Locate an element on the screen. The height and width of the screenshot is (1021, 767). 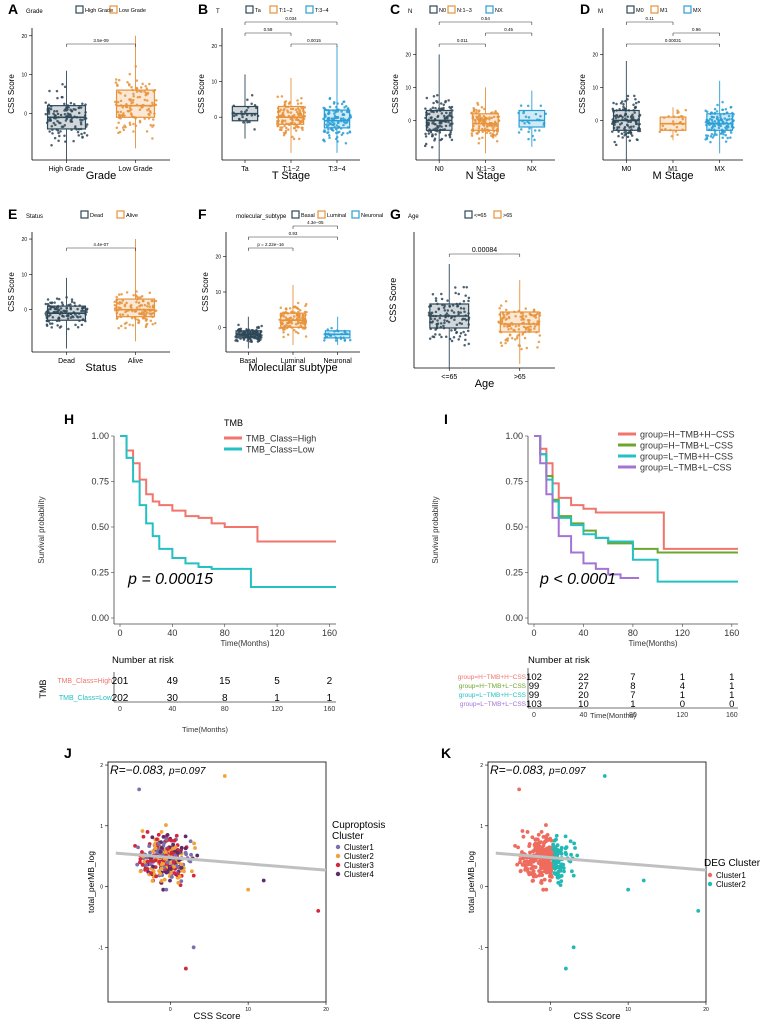
x-tick-label: Basal is located at coordinates (249, 361).